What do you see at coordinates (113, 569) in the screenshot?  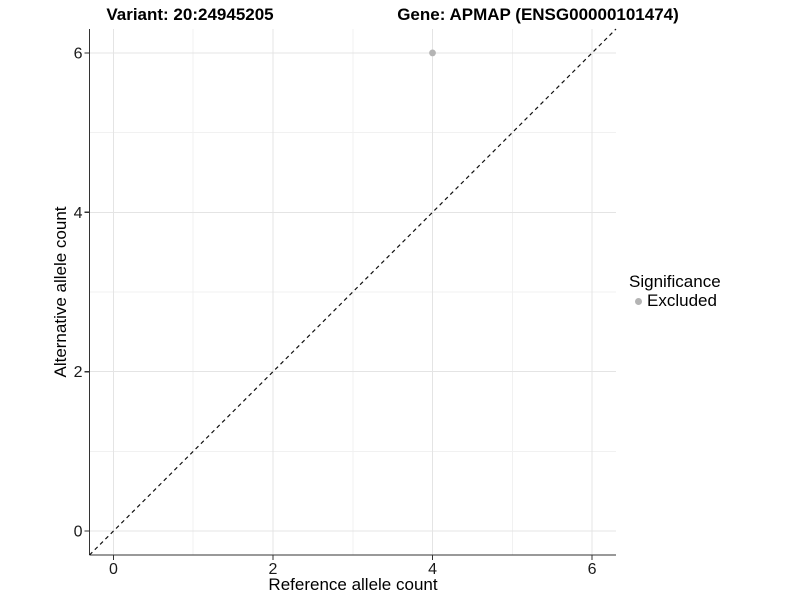 I see `x-tick-label: 0` at bounding box center [113, 569].